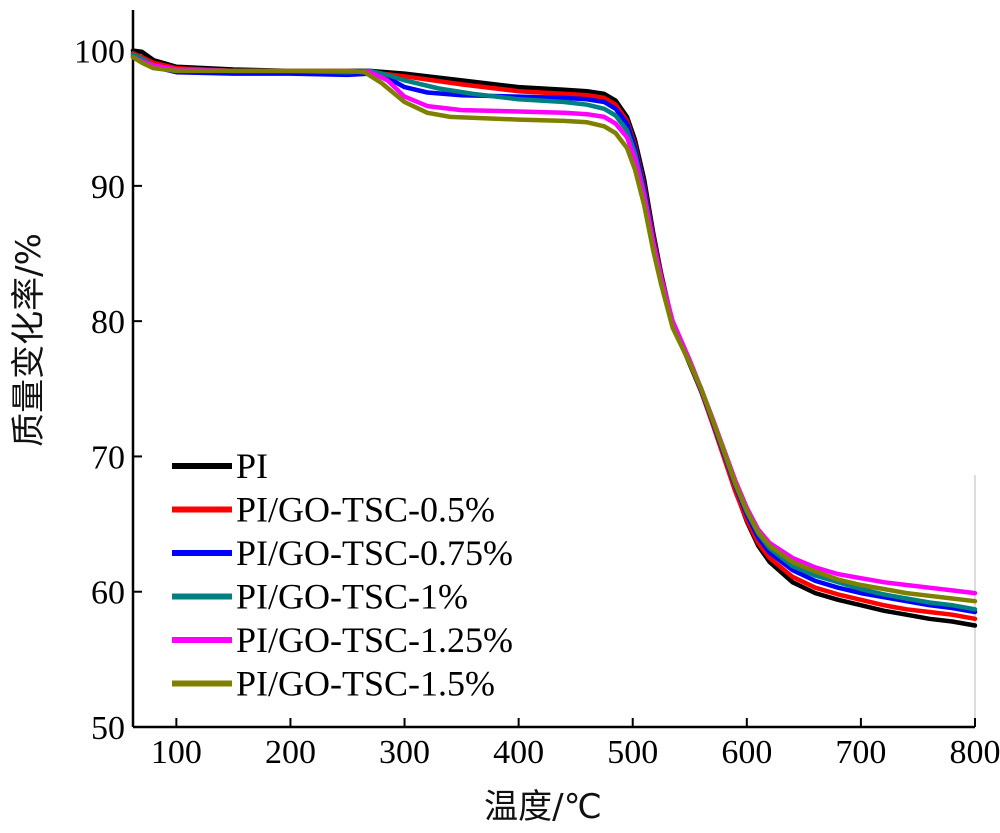 The width and height of the screenshot is (1000, 833). I want to click on x-tick-label: 700, so click(860, 752).